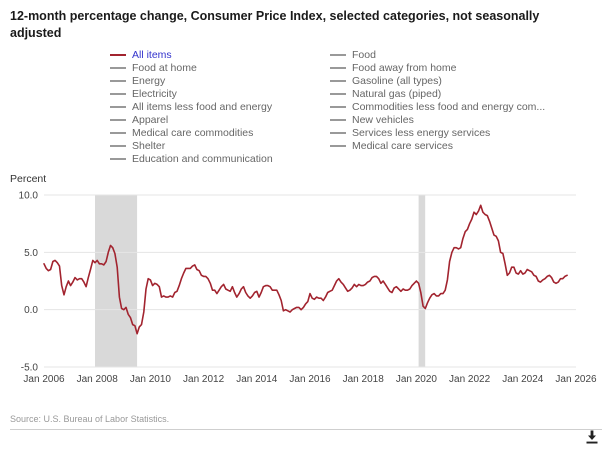 This screenshot has width=612, height=455. Describe the element at coordinates (437, 54) in the screenshot. I see `legend-item-food: Food` at that location.